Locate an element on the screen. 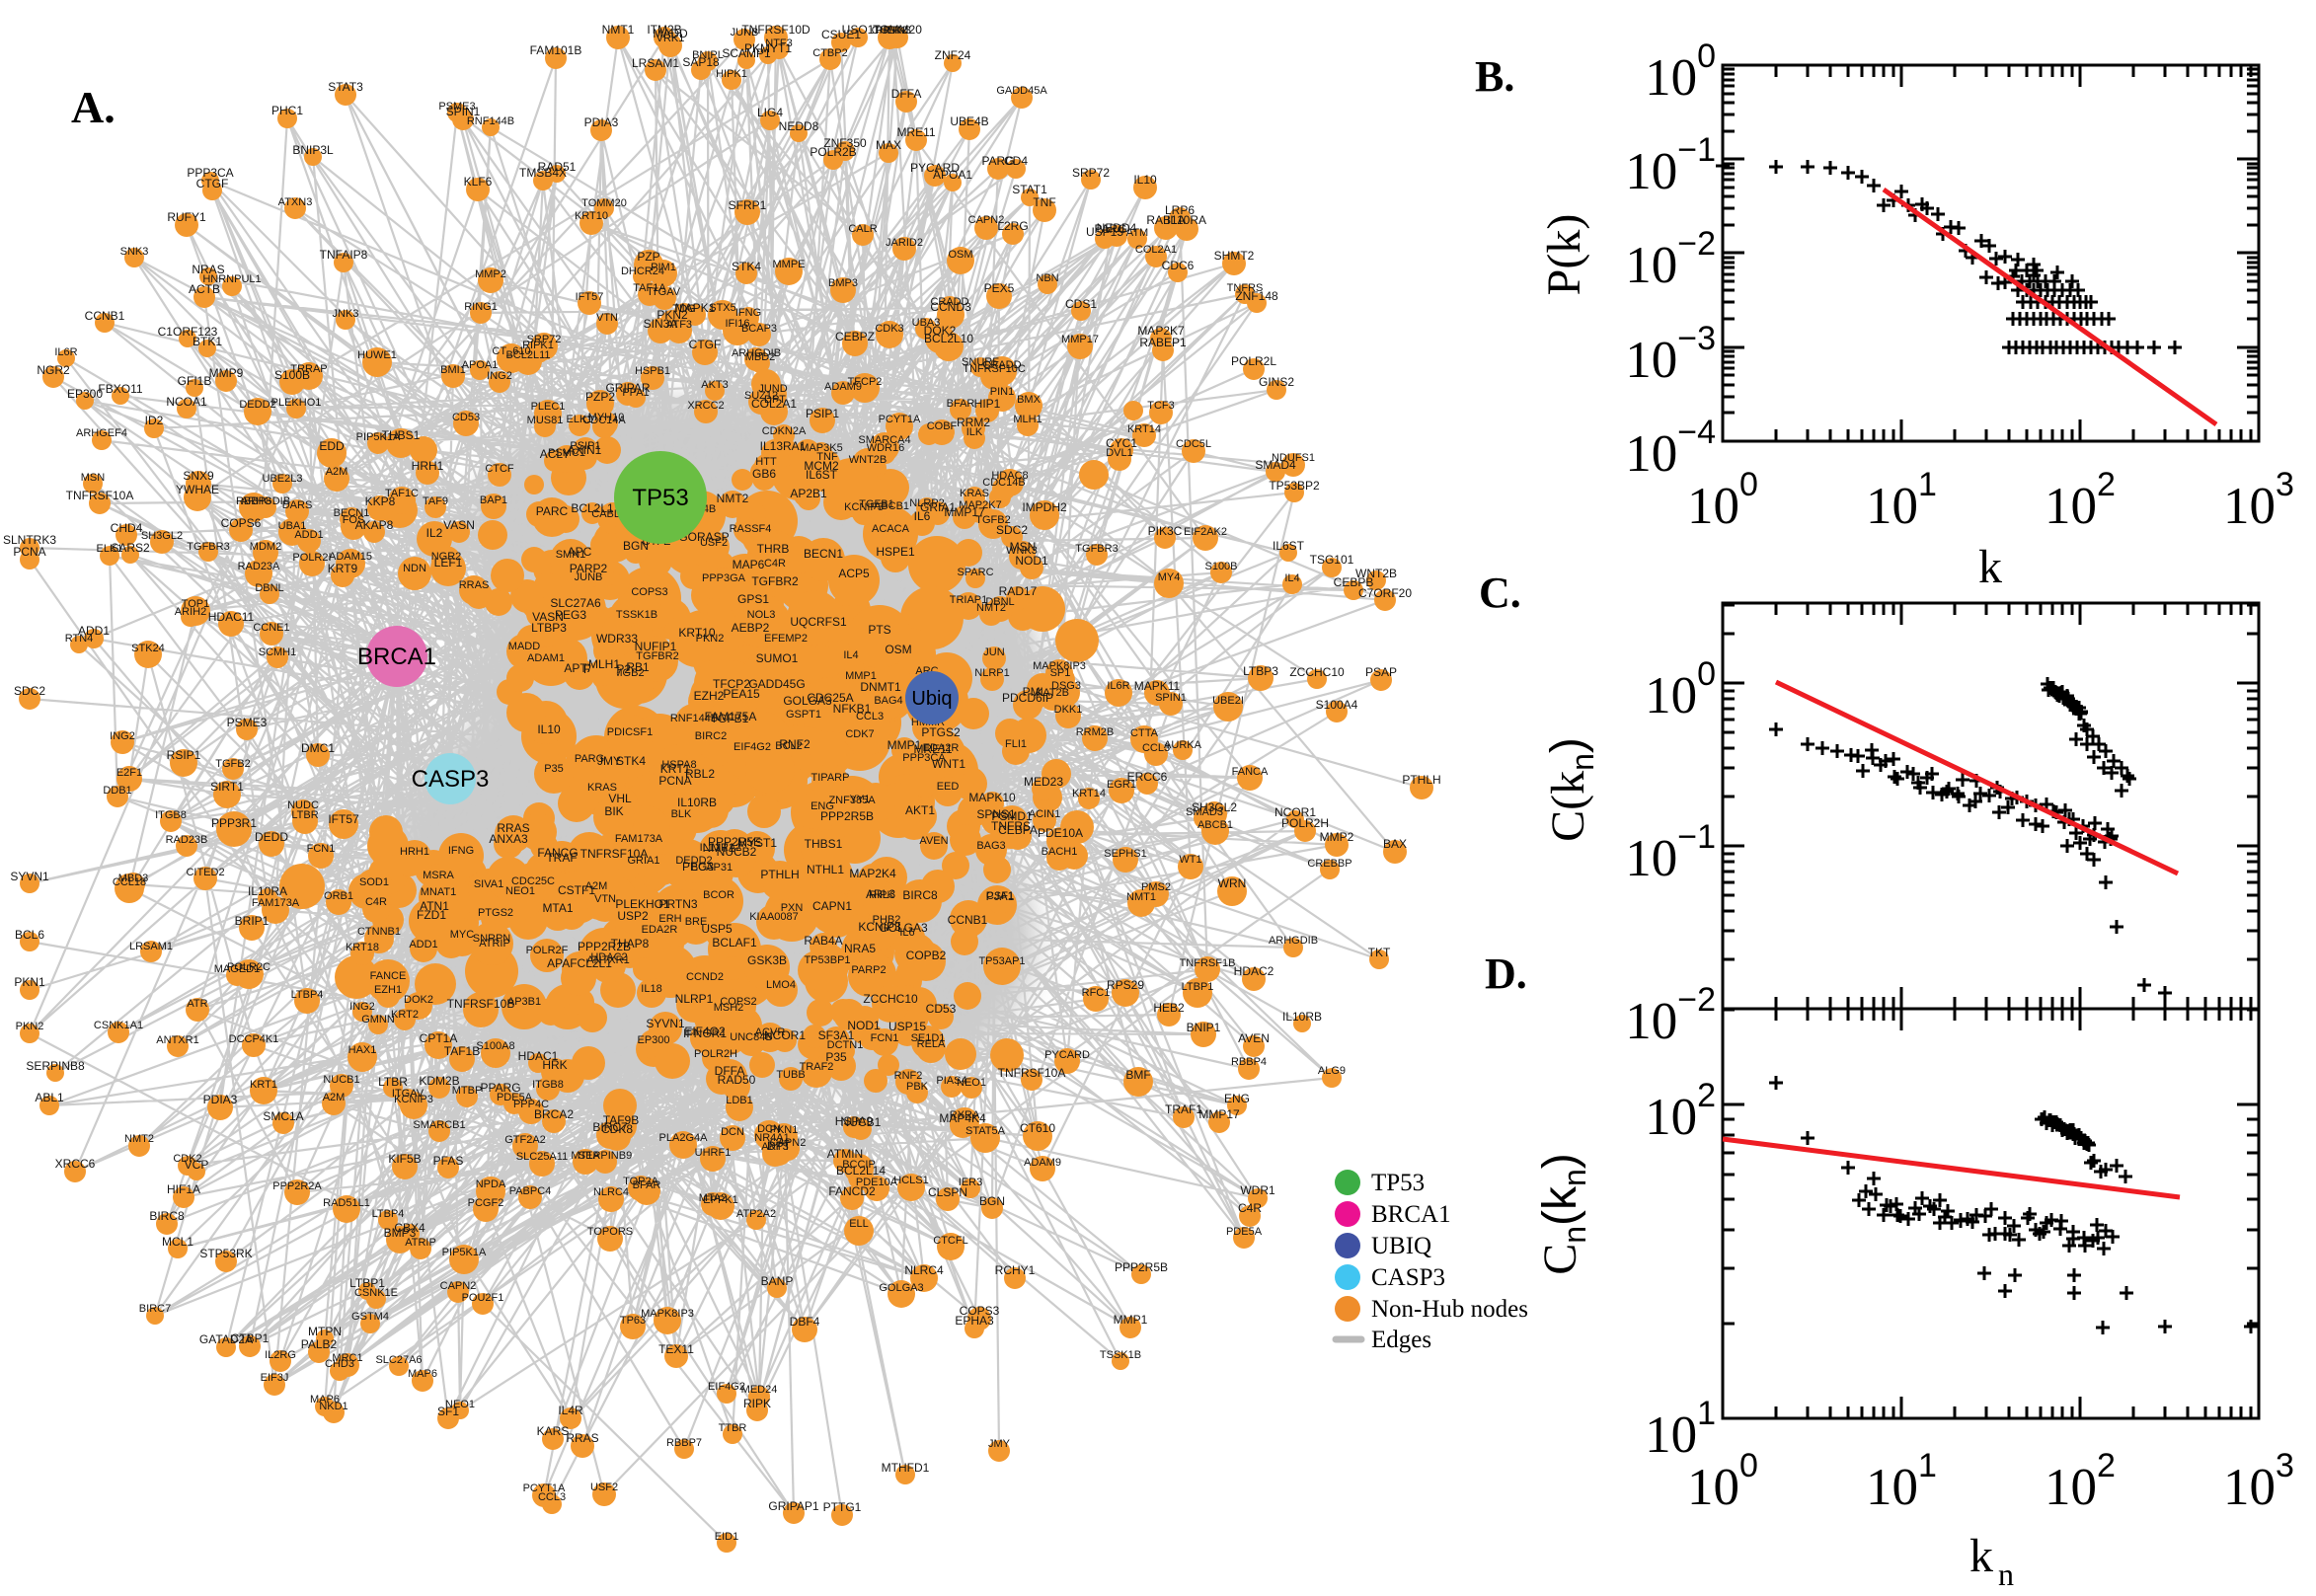 This screenshot has width=2316, height=1596. svg-text: EFEMP2 is located at coordinates (786, 639).